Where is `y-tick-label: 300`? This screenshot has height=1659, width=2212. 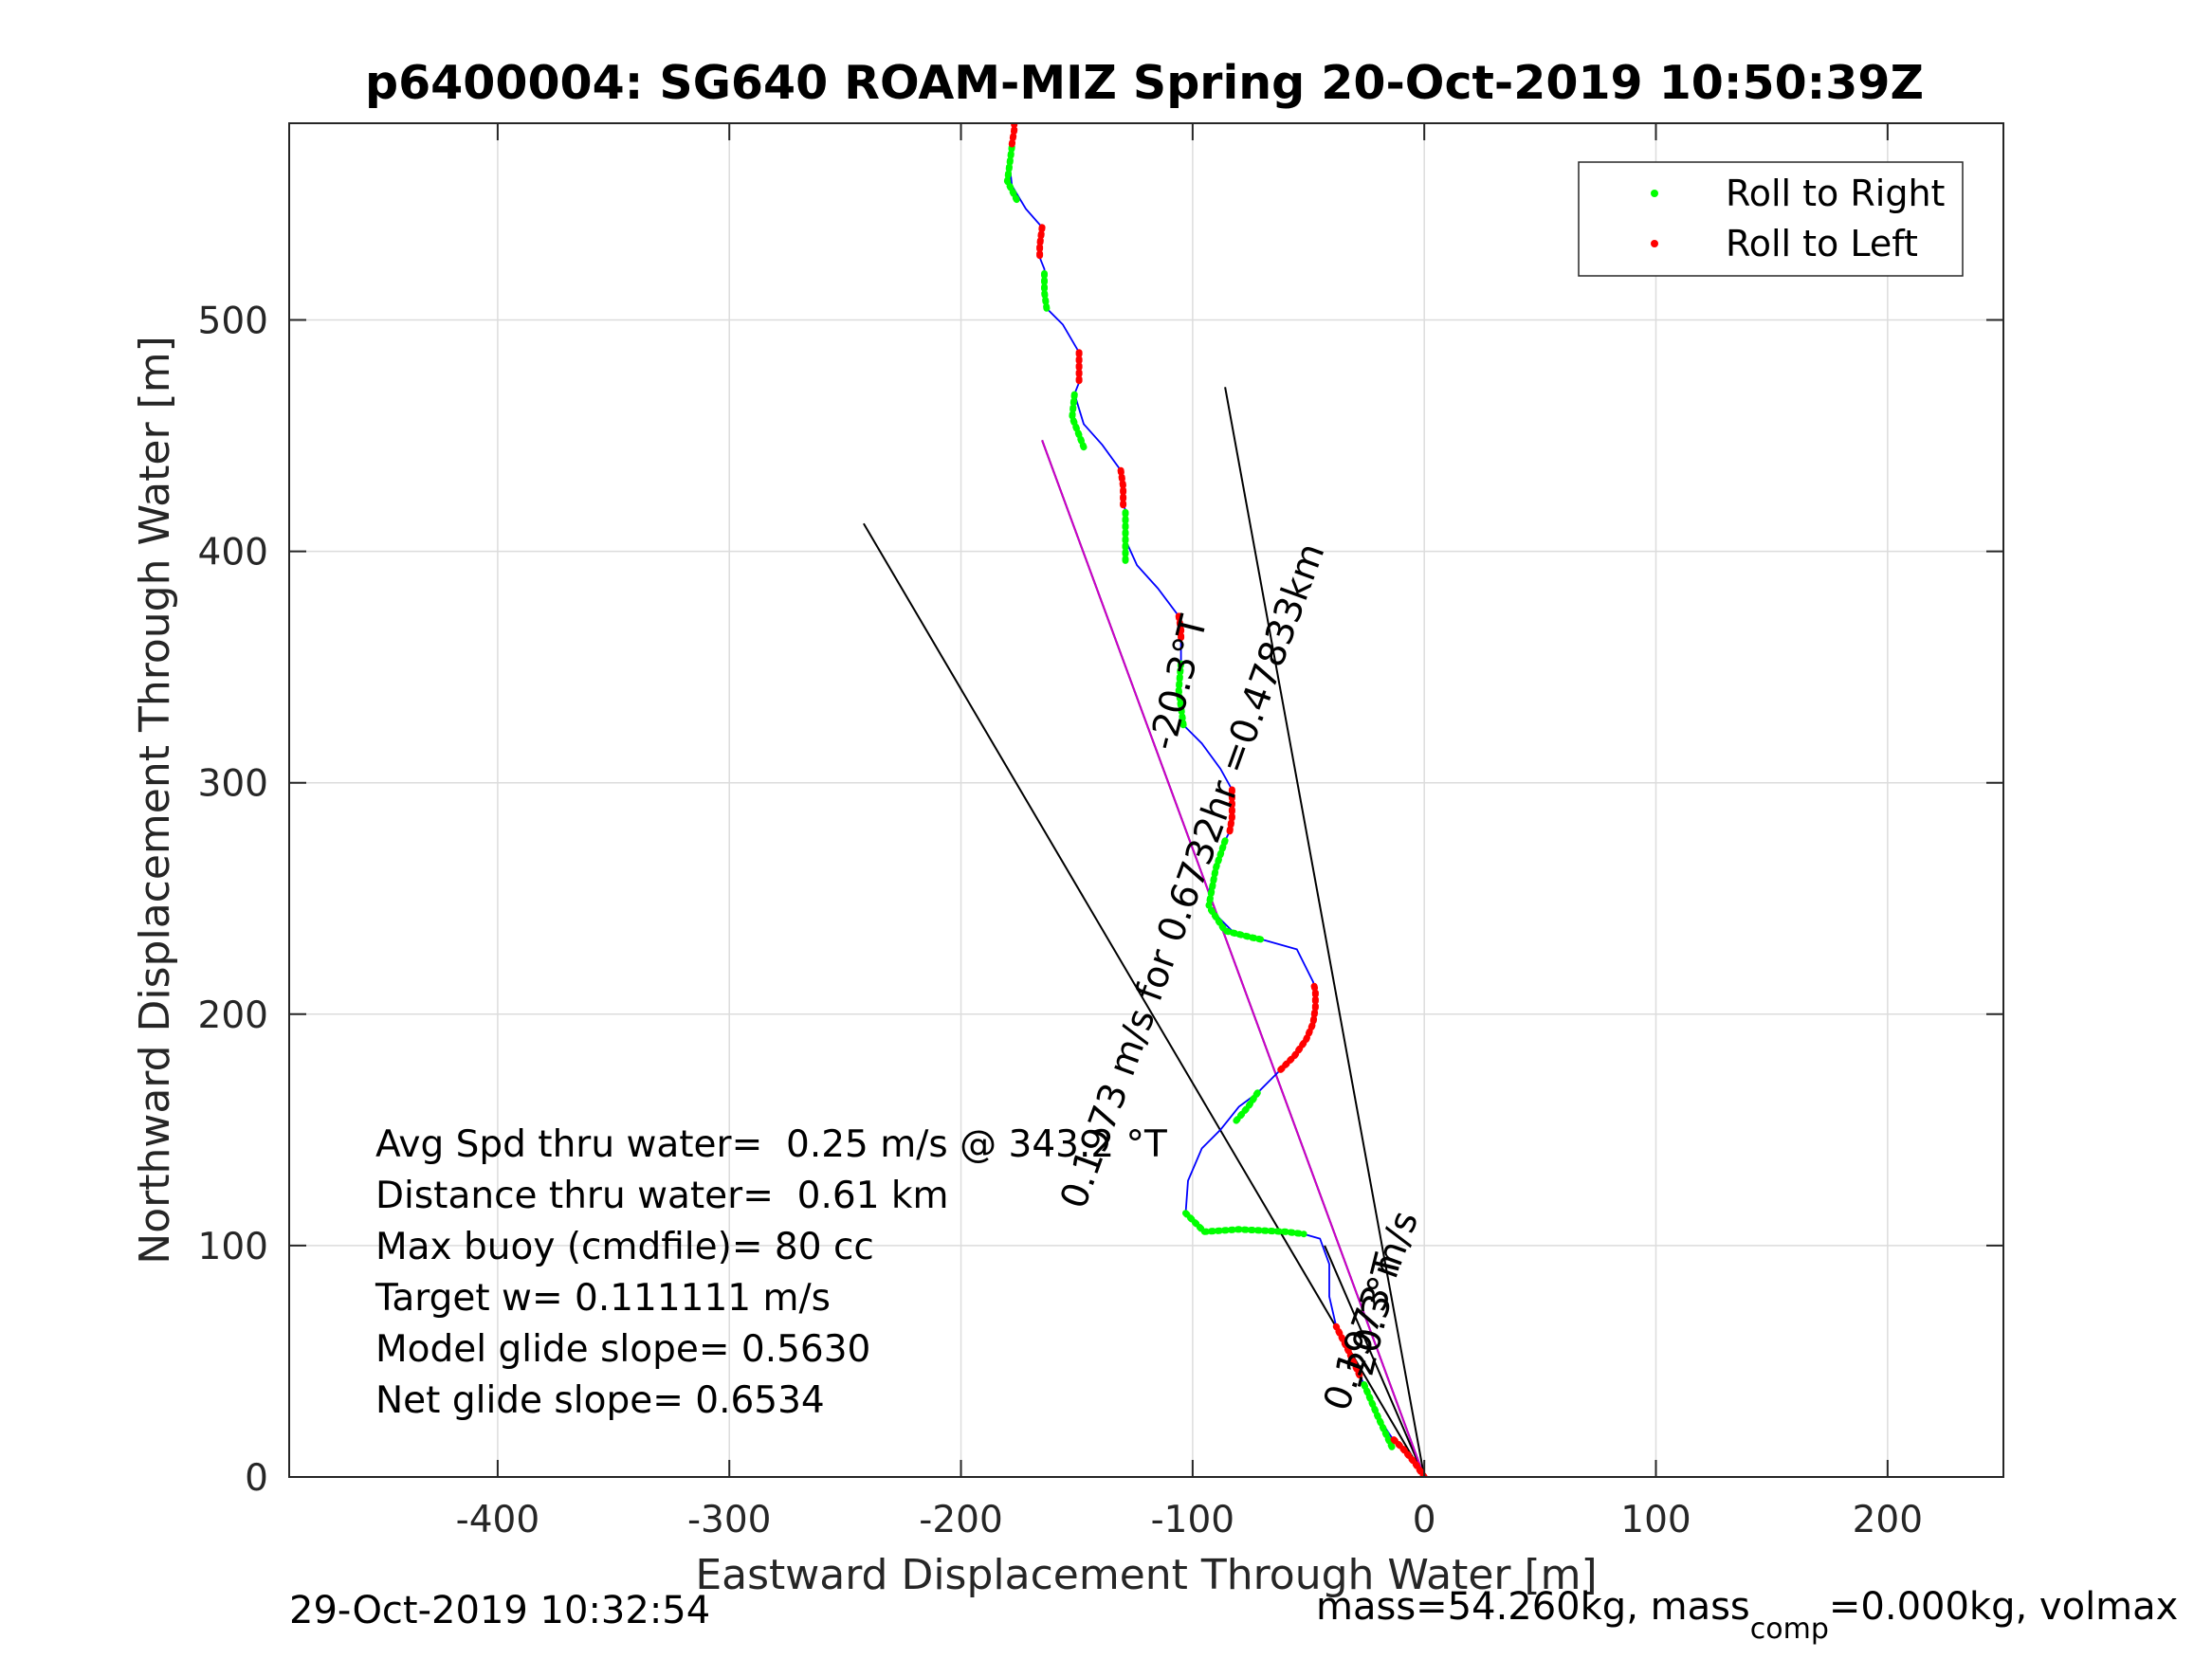
y-tick-label: 300 is located at coordinates (233, 784).